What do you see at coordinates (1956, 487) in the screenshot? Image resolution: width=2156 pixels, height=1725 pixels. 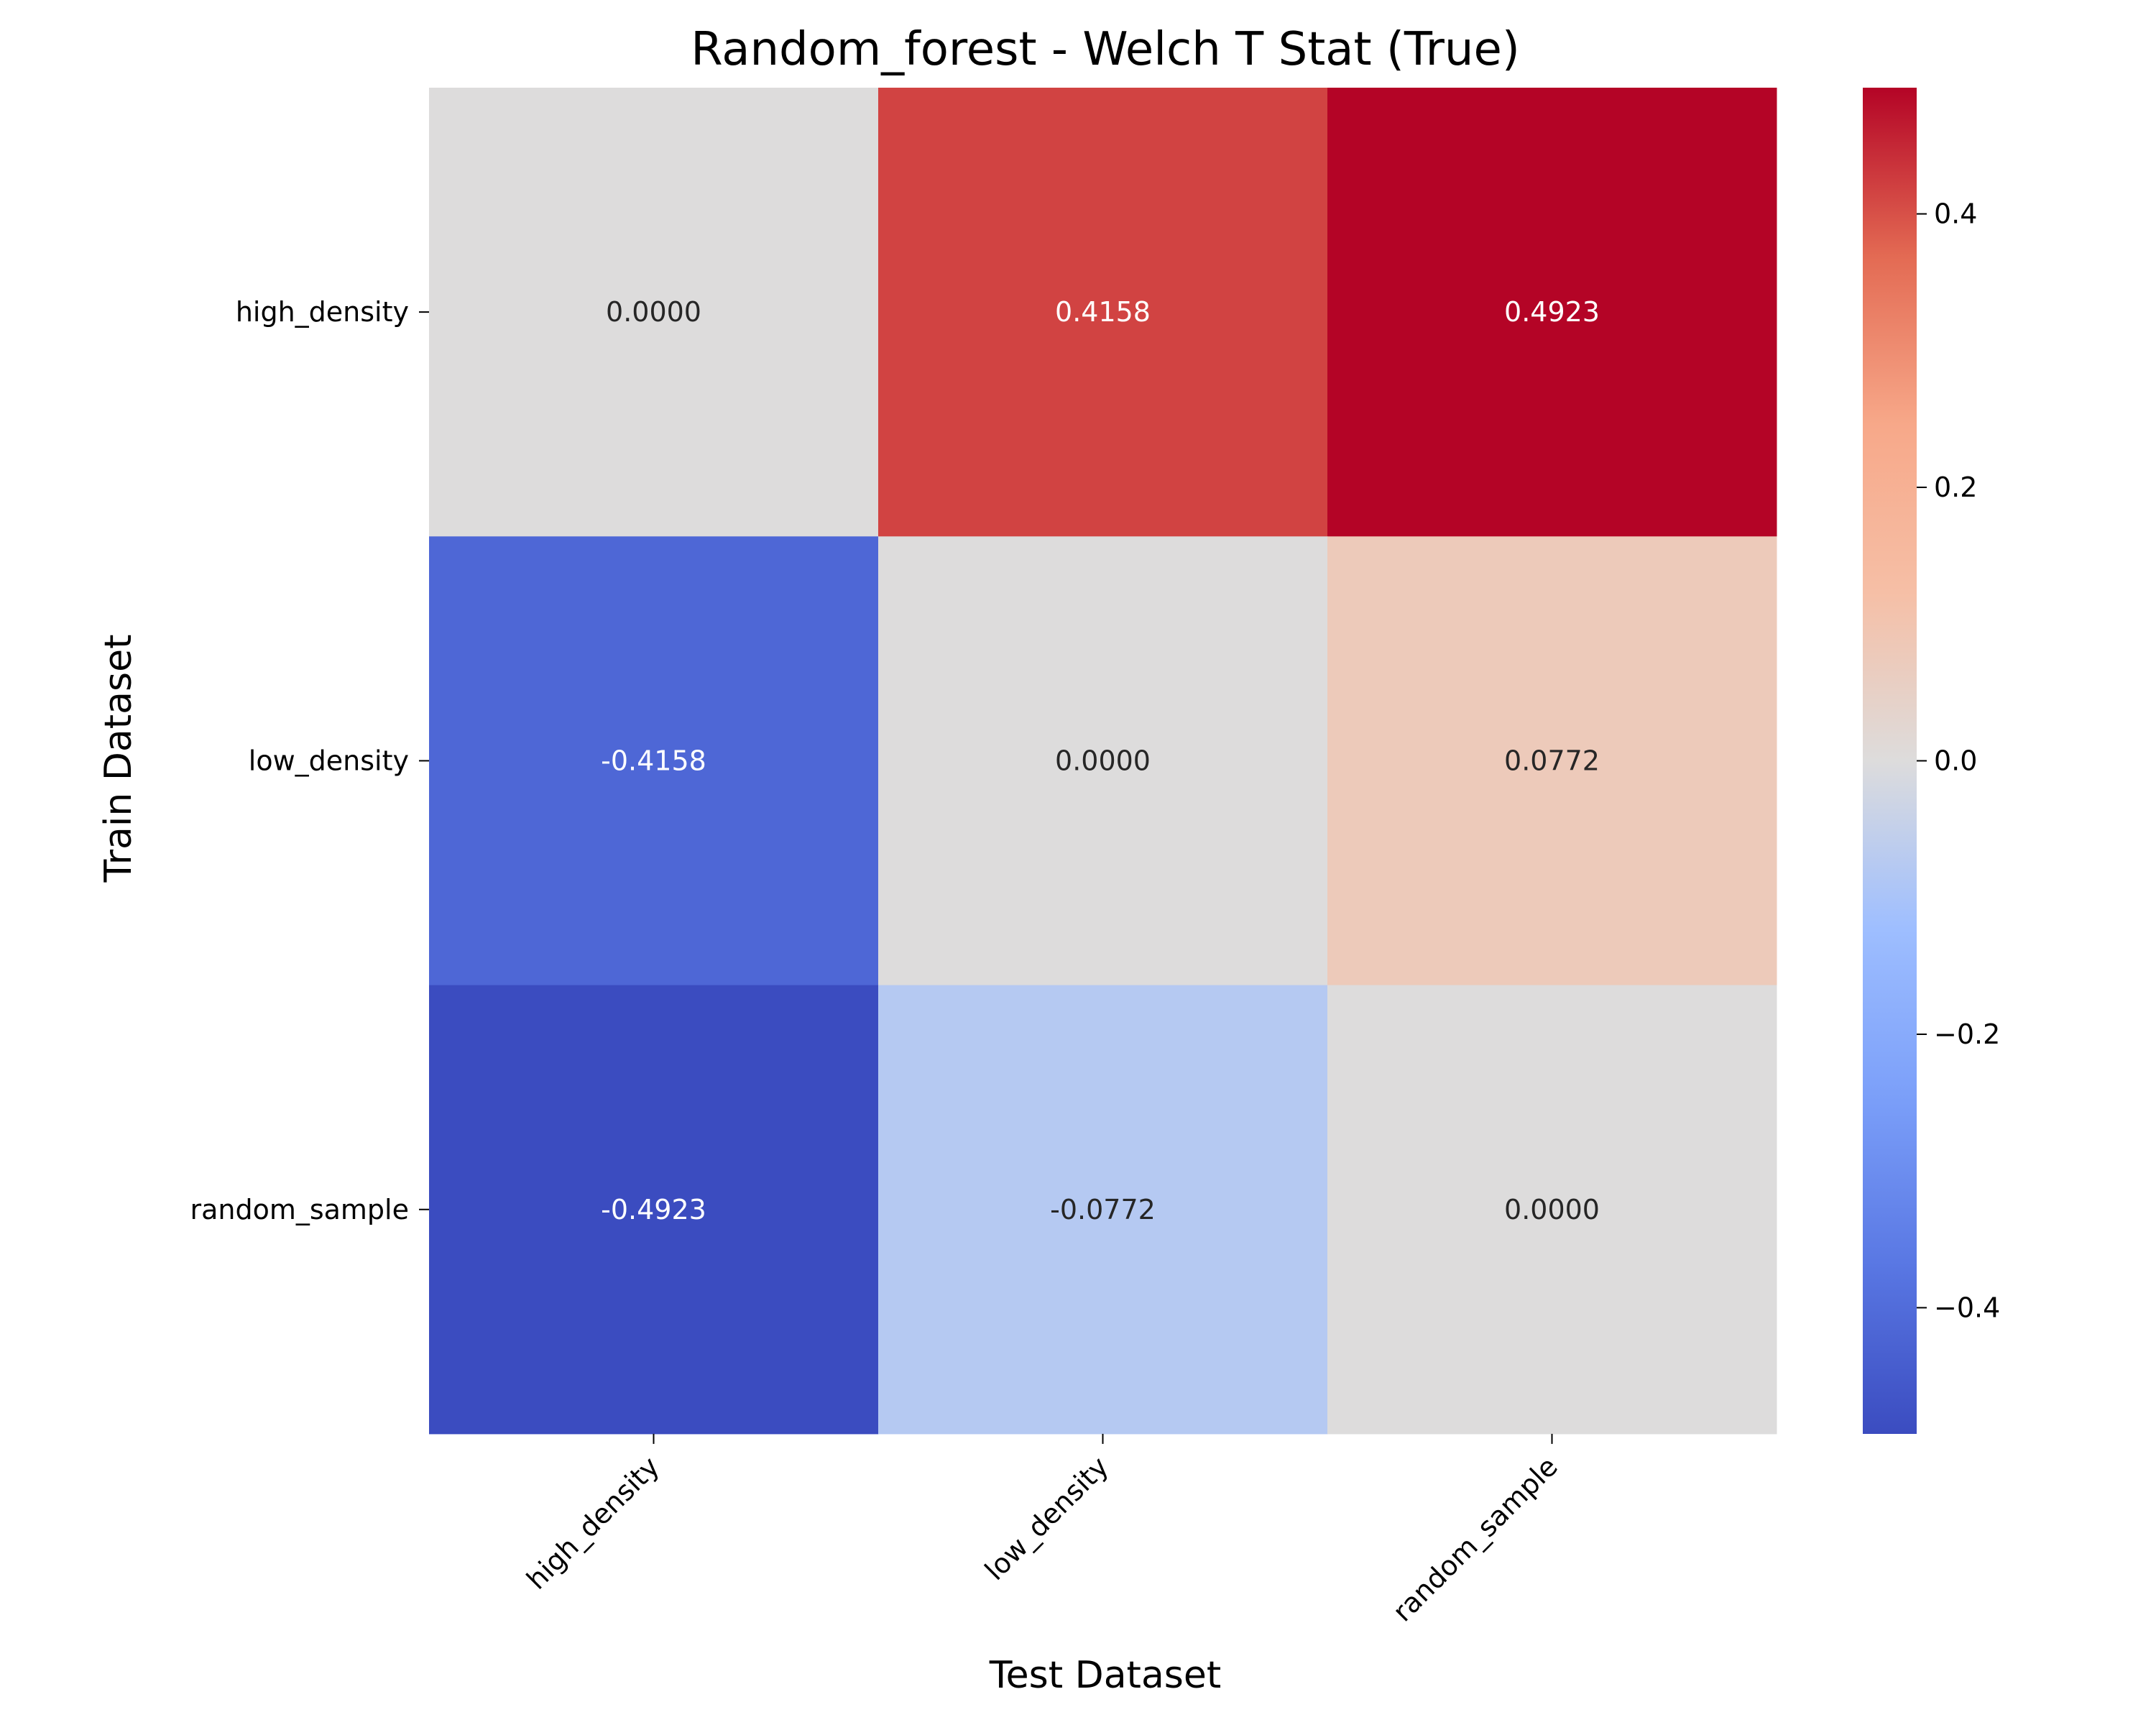 I see `colorbar-tick-label: 0.2` at bounding box center [1956, 487].